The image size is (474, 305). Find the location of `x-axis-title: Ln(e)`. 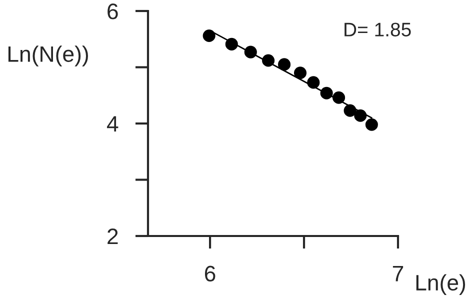

x-axis-title: Ln(e) is located at coordinates (441, 284).